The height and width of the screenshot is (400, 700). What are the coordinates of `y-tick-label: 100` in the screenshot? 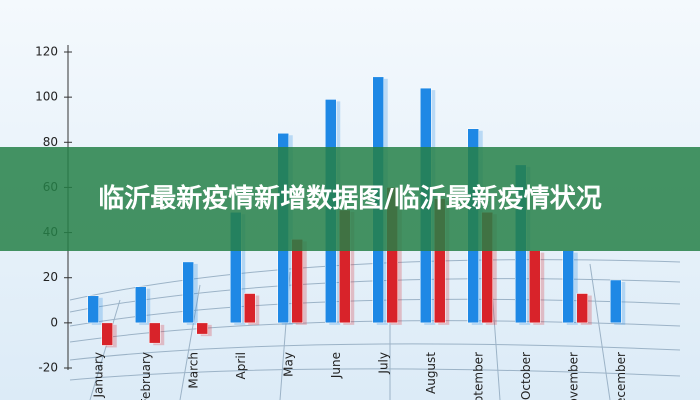 It's located at (46, 97).